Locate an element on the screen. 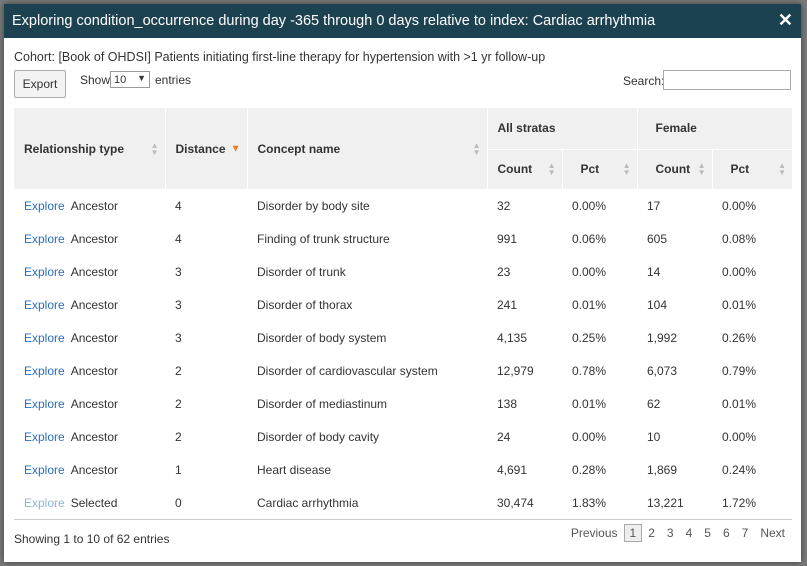 This screenshot has width=807, height=566. close-icon: ✕ is located at coordinates (785, 20).